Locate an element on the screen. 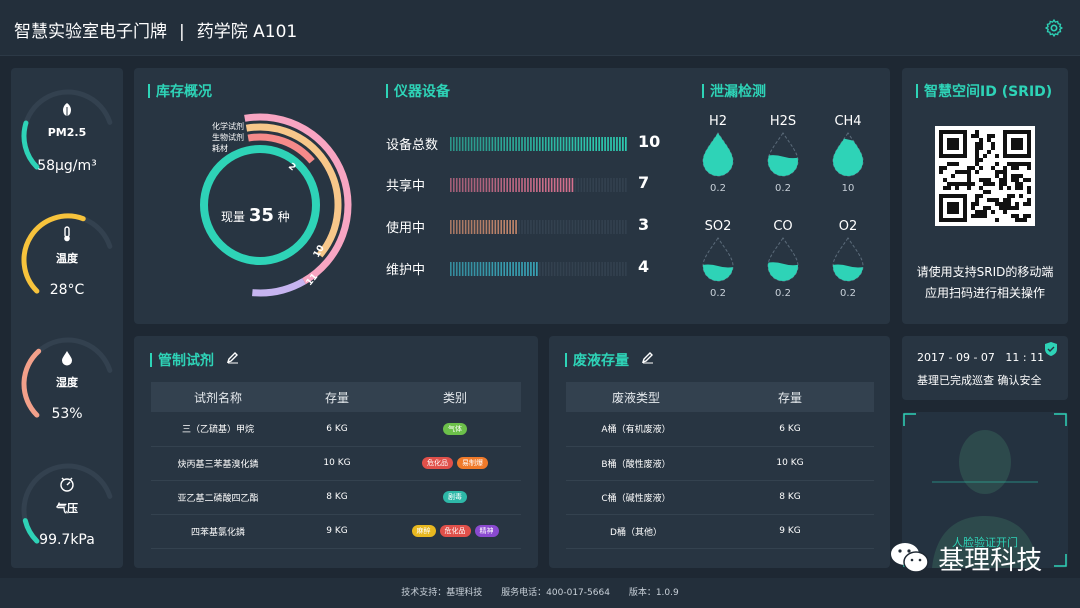 This screenshot has width=1080, height=608. gear-icon is located at coordinates (1054, 28).